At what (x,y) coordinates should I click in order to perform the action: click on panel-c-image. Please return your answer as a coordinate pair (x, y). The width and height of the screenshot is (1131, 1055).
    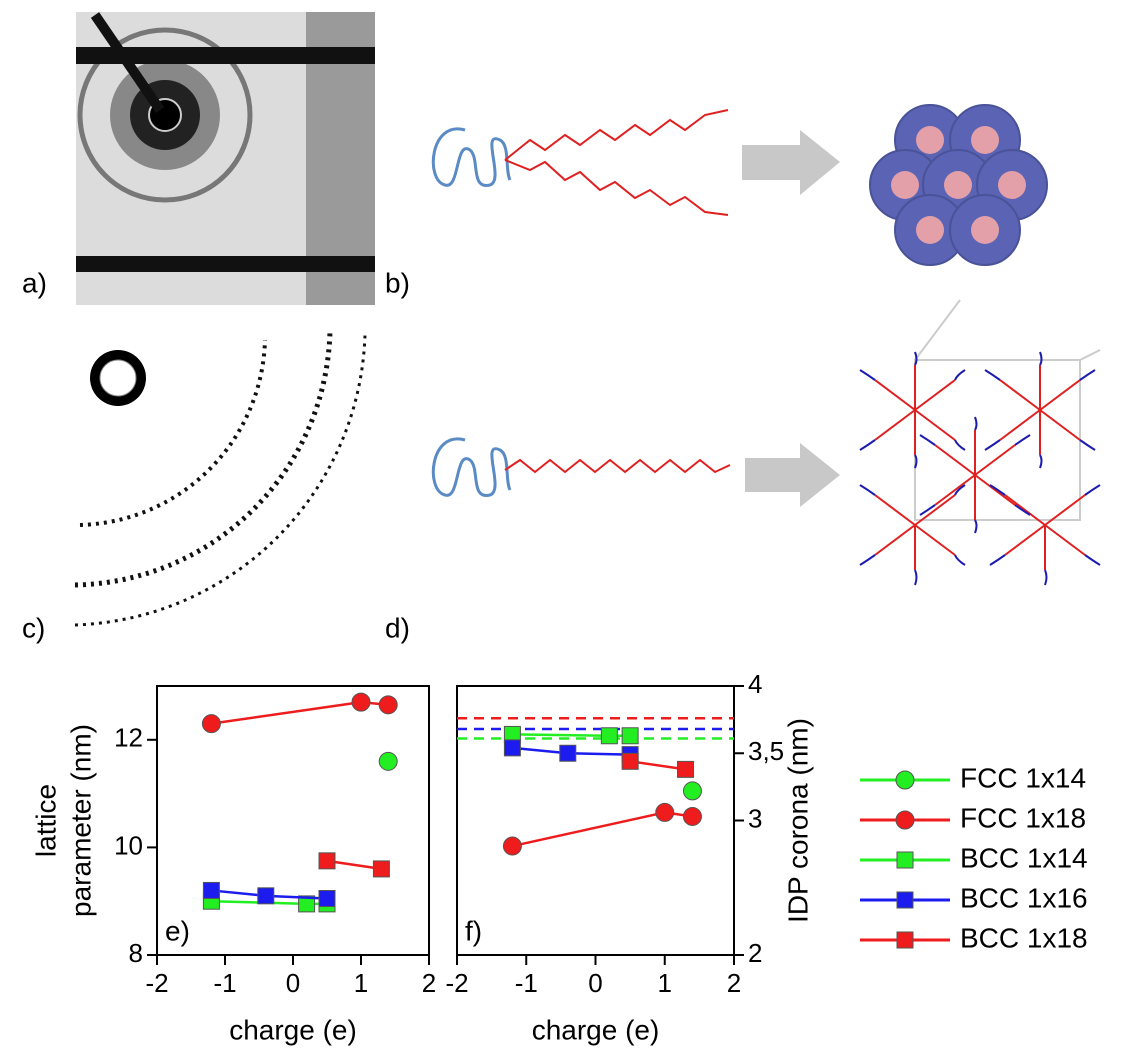
    Looking at the image, I should click on (220, 478).